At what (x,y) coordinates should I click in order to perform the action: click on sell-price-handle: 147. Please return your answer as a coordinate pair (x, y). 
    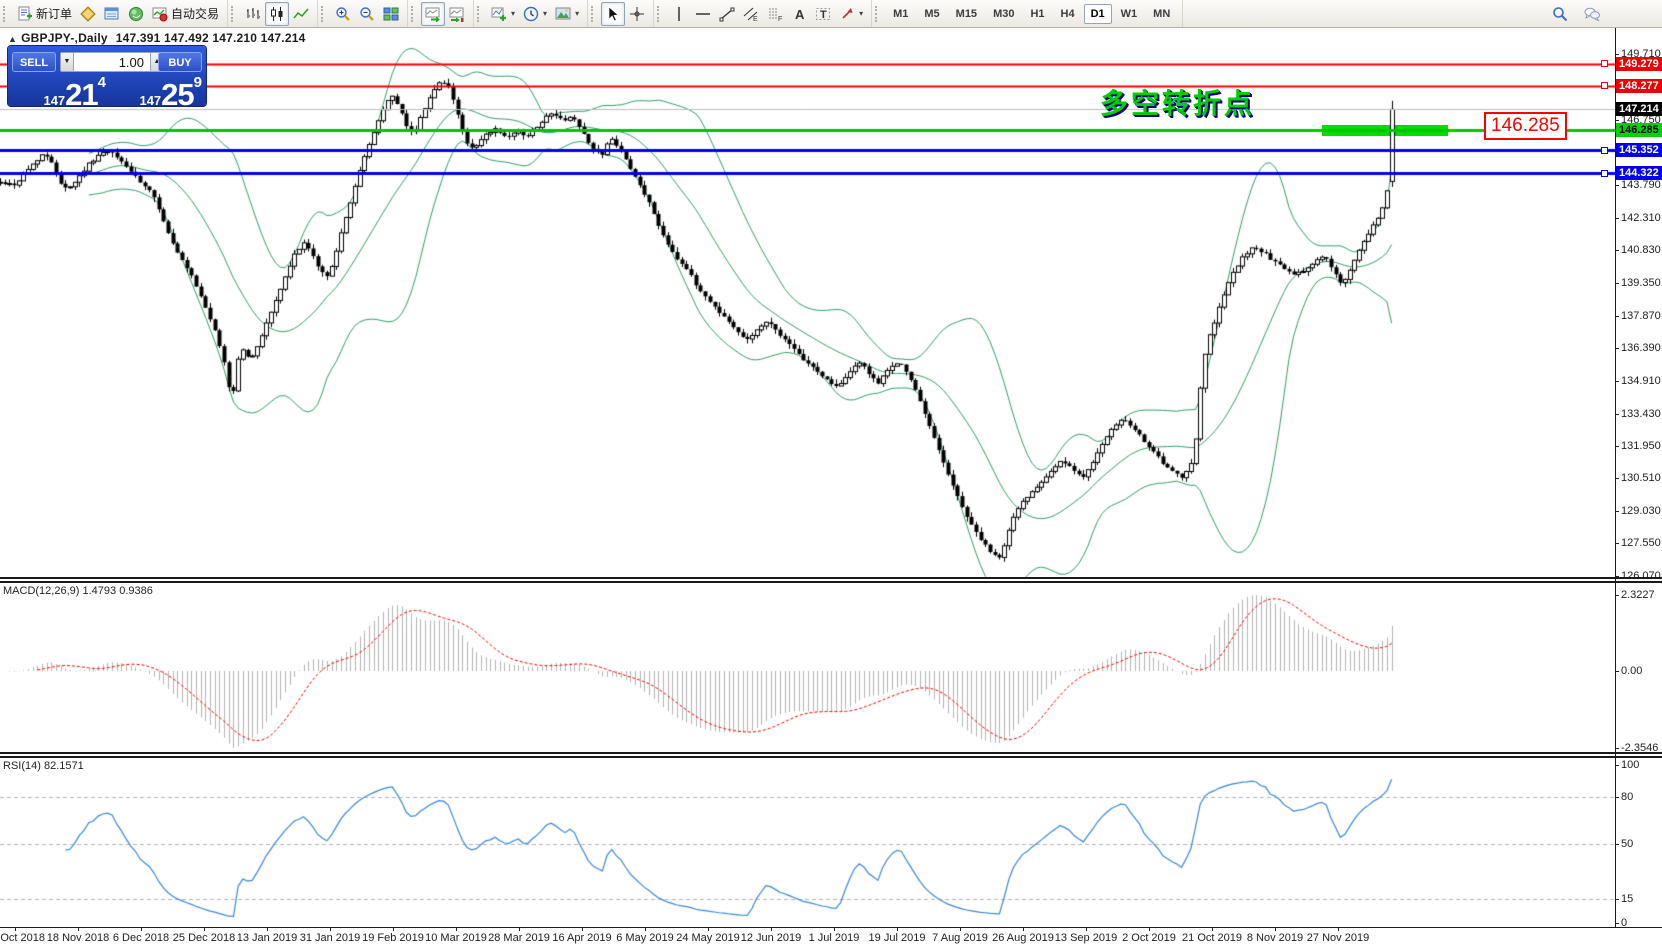
    Looking at the image, I should click on (54, 100).